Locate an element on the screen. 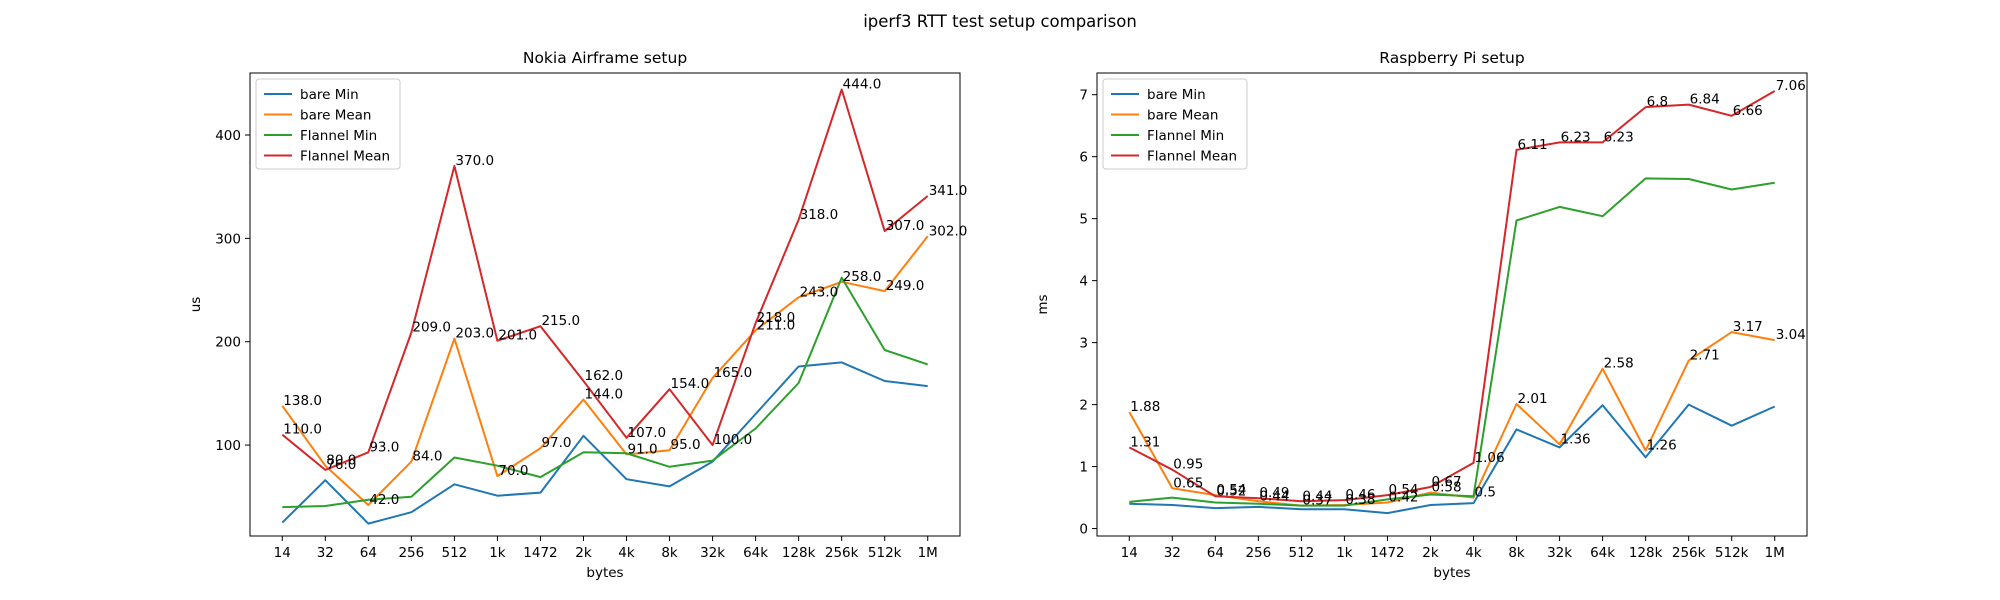 The height and width of the screenshot is (600, 2000). nokia-data-label: 95.0 is located at coordinates (686, 445).